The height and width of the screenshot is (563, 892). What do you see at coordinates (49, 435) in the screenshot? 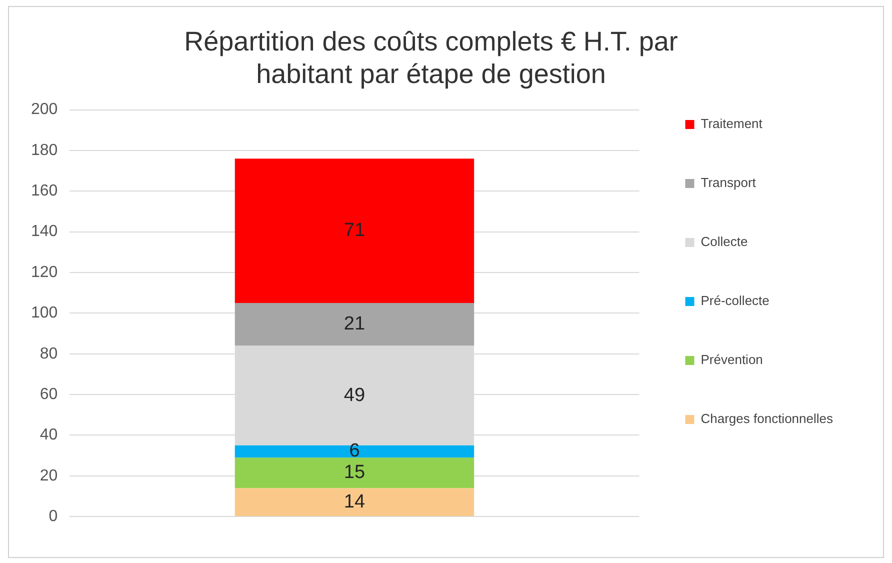
I see `y-tick-label: 40` at bounding box center [49, 435].